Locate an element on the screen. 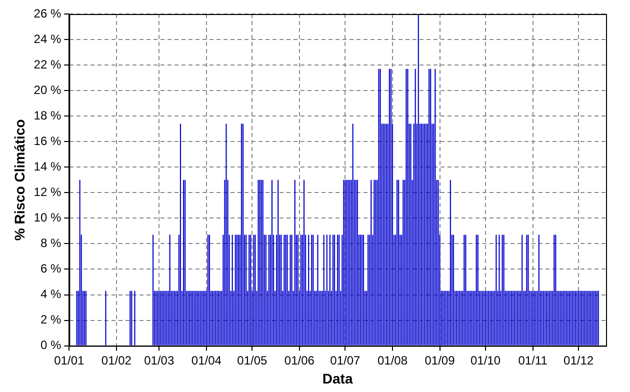 The width and height of the screenshot is (630, 392). x-tick-label: 01/12 is located at coordinates (579, 360).